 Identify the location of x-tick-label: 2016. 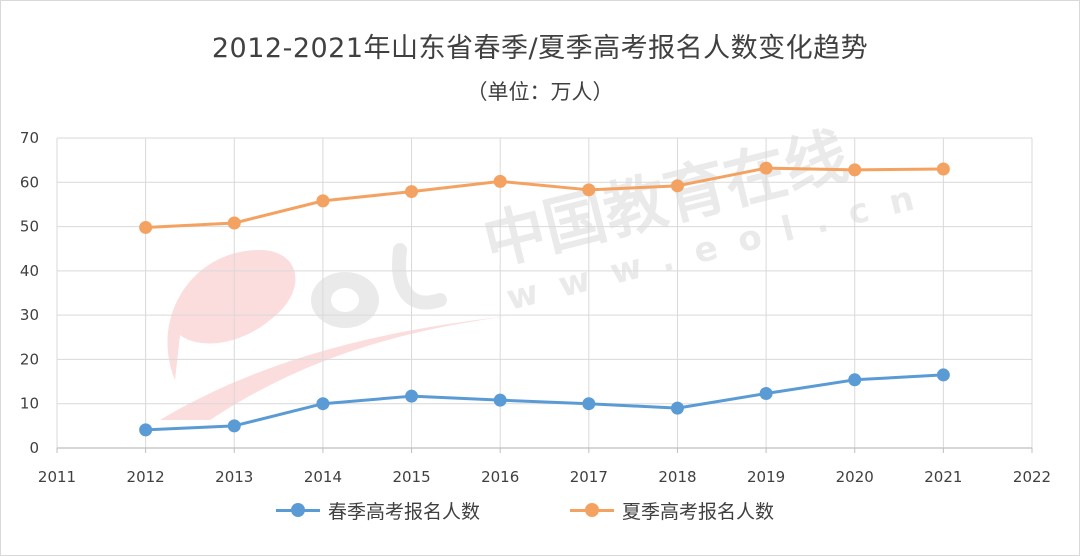
(500, 477).